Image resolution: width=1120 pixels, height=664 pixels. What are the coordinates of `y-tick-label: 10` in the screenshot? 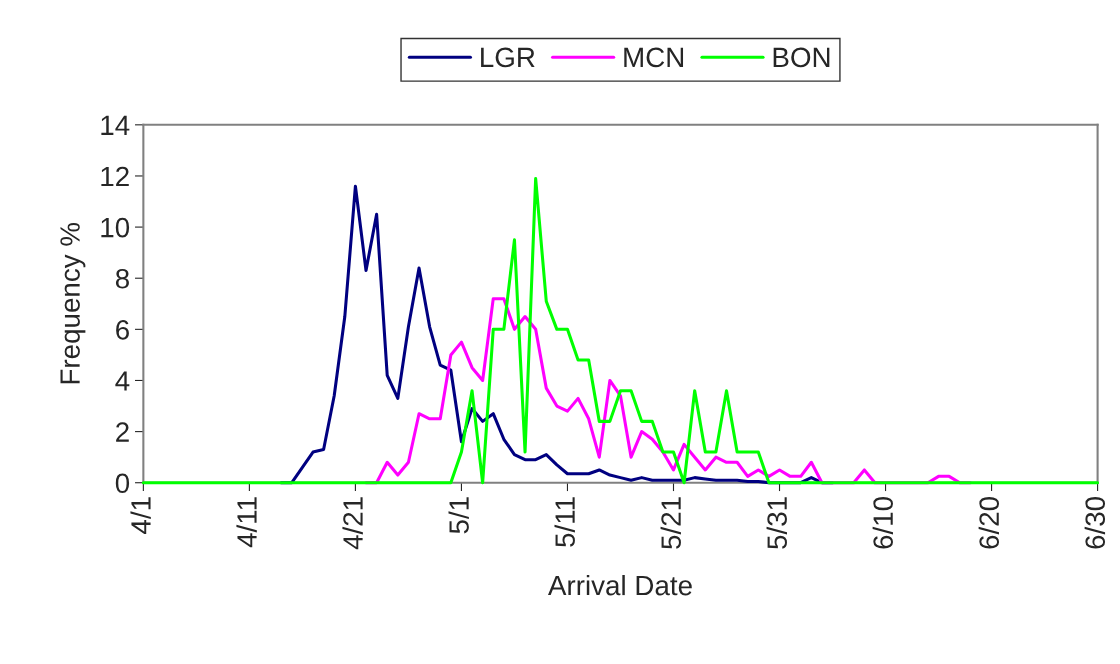 It's located at (115, 227).